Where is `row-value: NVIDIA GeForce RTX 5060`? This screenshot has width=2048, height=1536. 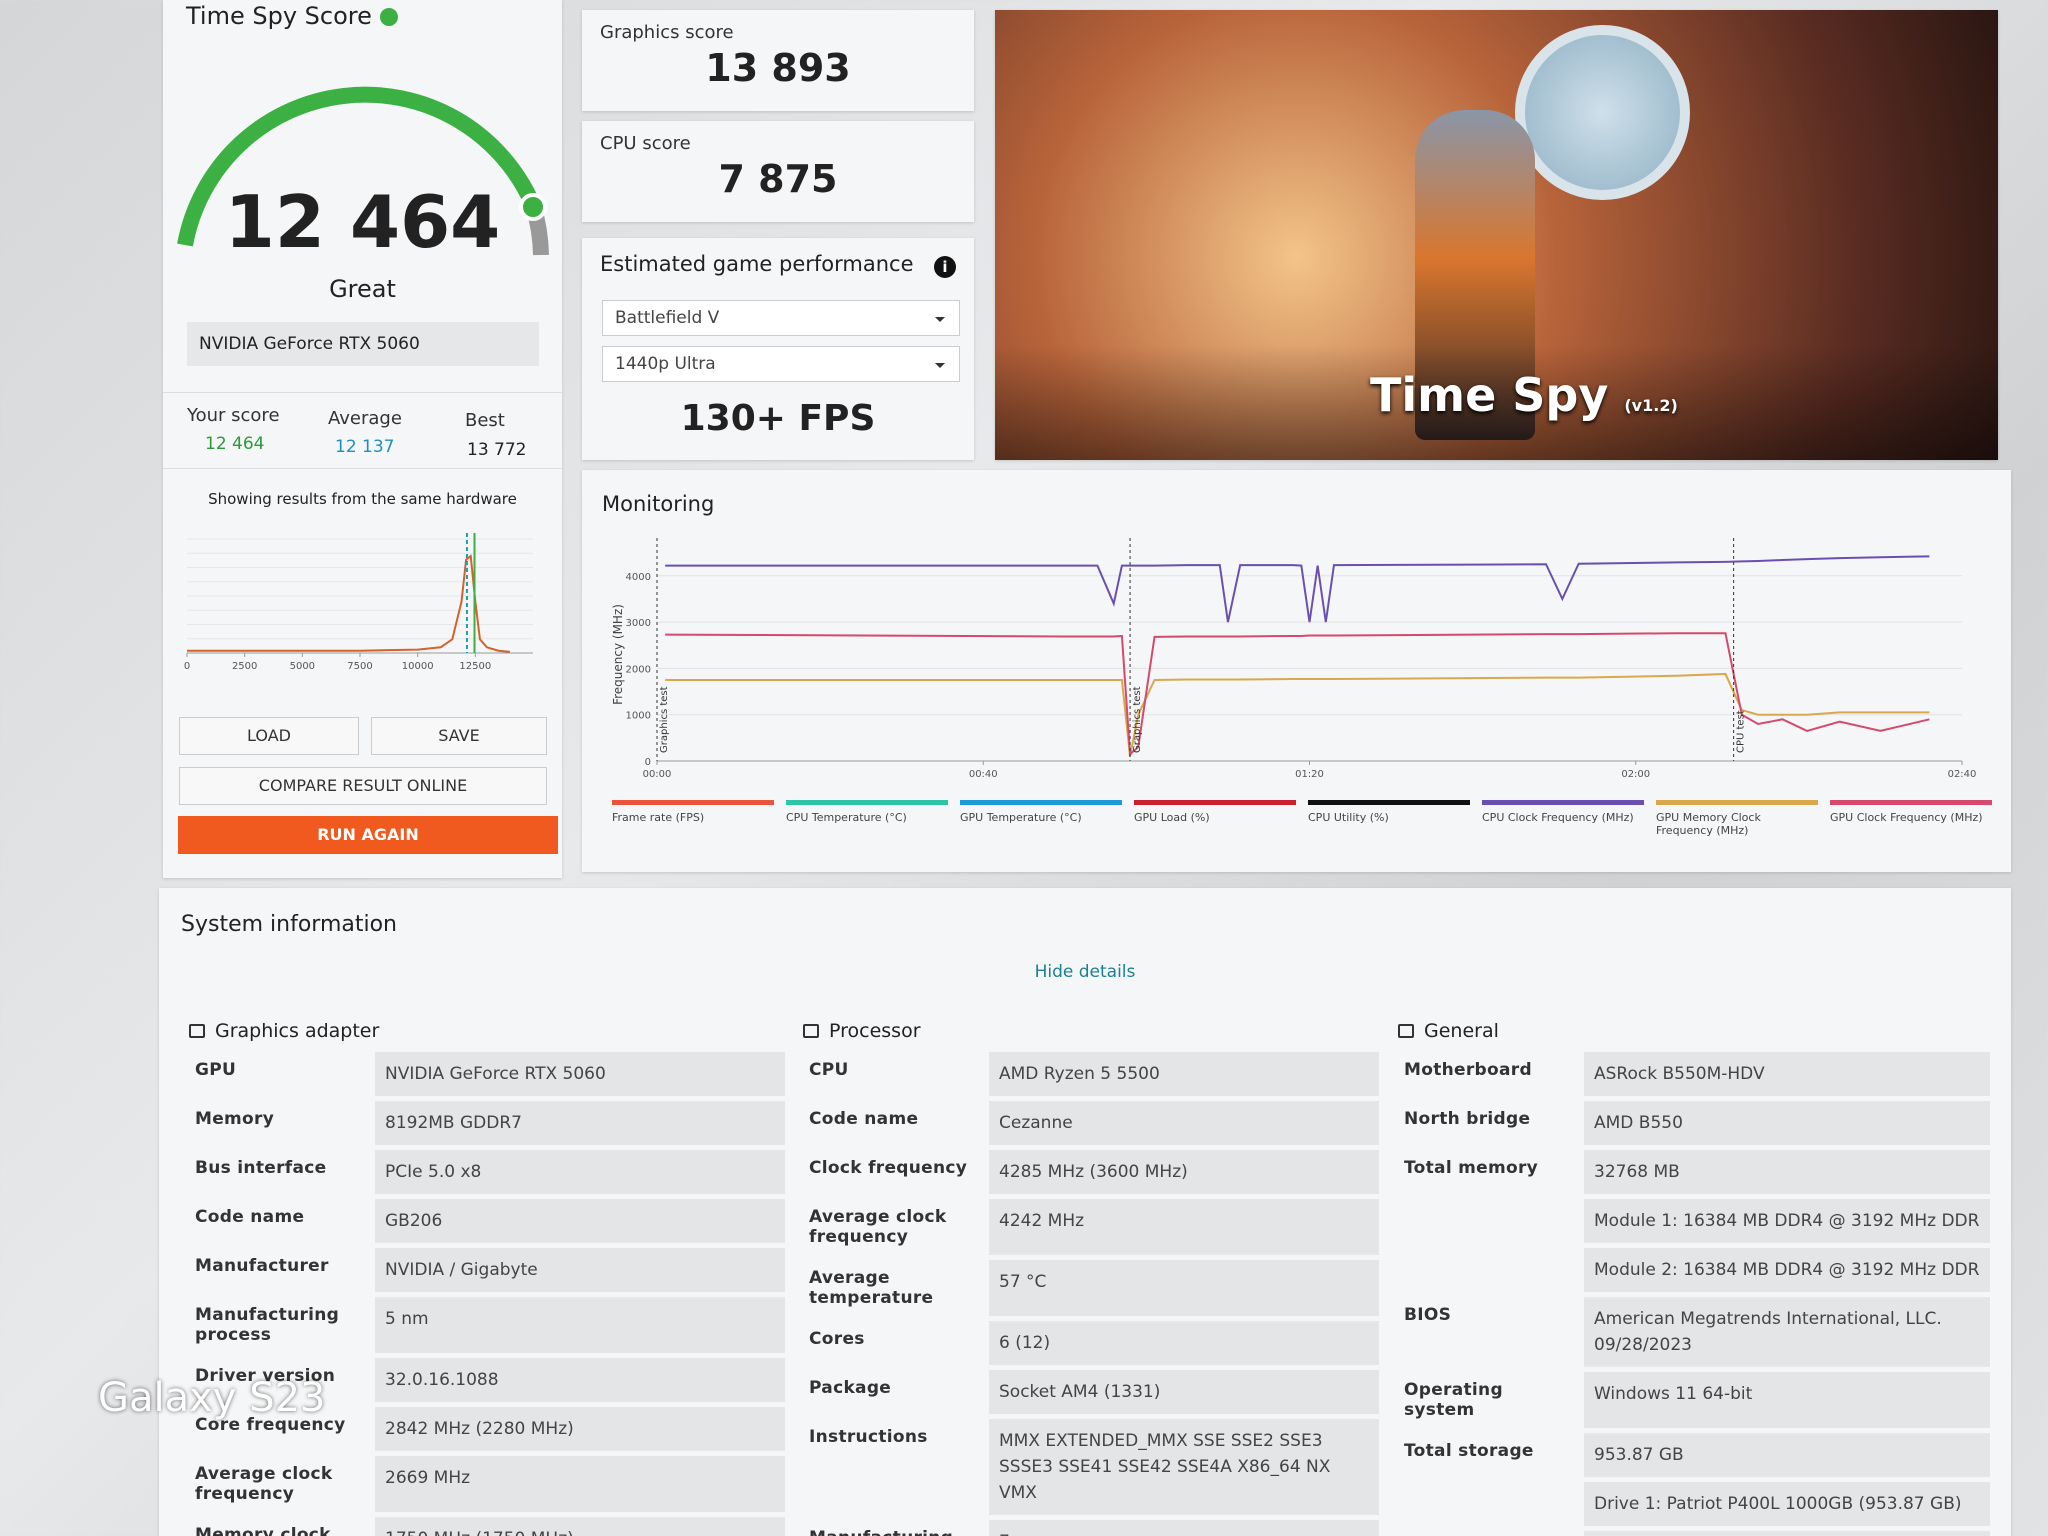 row-value: NVIDIA GeForce RTX 5060 is located at coordinates (580, 1074).